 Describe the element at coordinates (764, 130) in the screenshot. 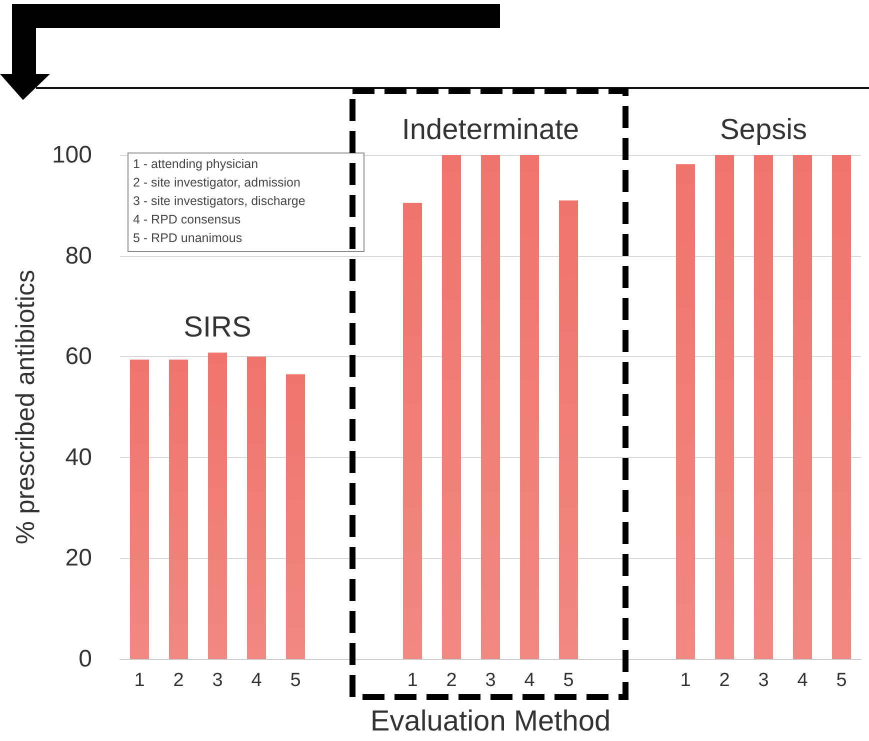

I see `text: Sepsis` at that location.